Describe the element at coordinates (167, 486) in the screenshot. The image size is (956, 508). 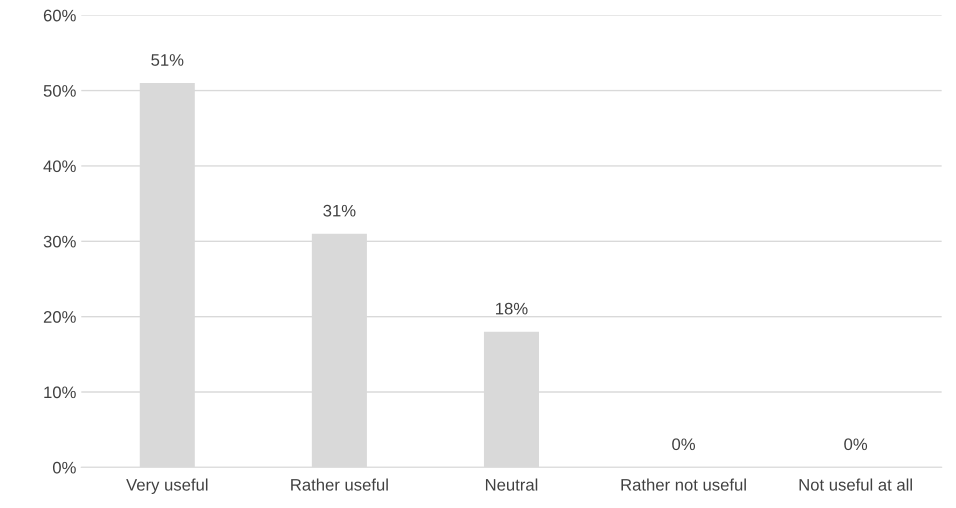
I see `x-tick-label: Very useful` at that location.